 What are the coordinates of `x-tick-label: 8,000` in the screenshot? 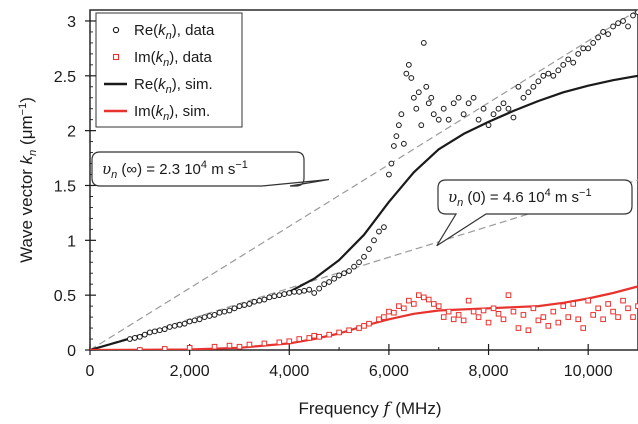 It's located at (489, 371).